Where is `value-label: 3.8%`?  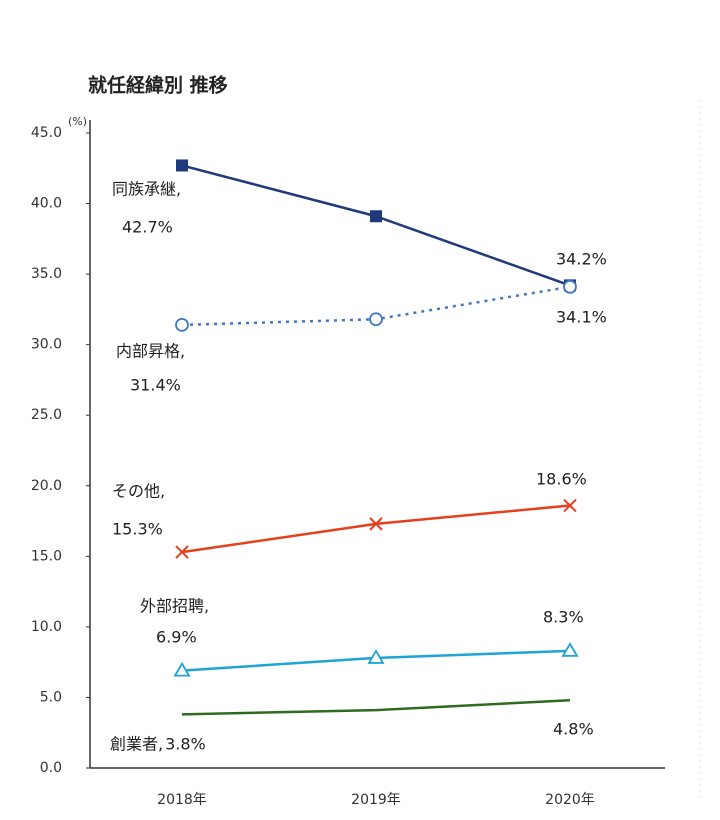 value-label: 3.8% is located at coordinates (185, 744).